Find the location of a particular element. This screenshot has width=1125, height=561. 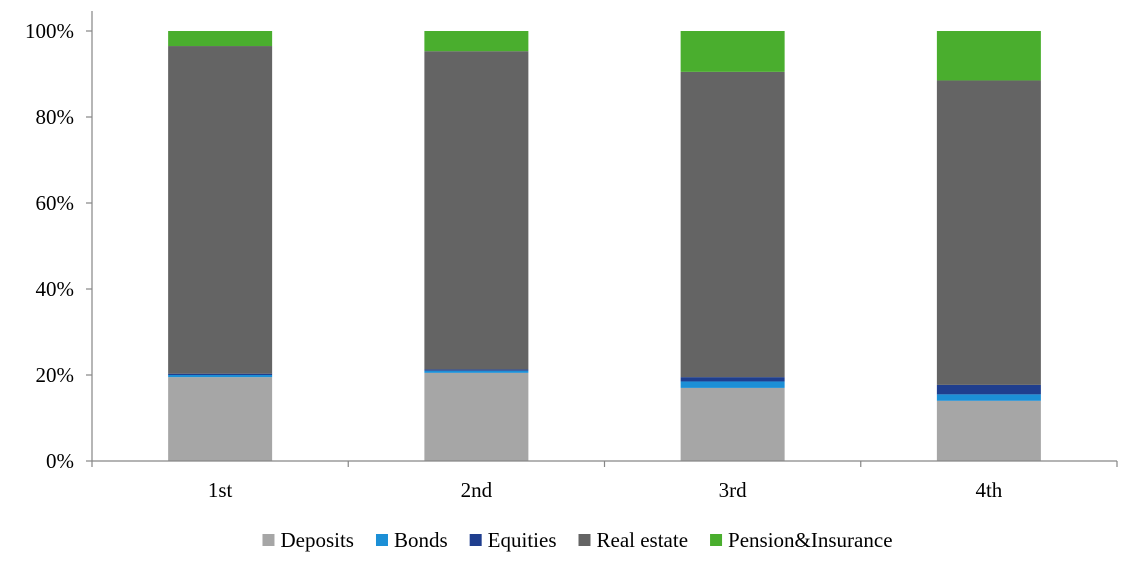

bar-segment-real-estate-4th is located at coordinates (988, 232).